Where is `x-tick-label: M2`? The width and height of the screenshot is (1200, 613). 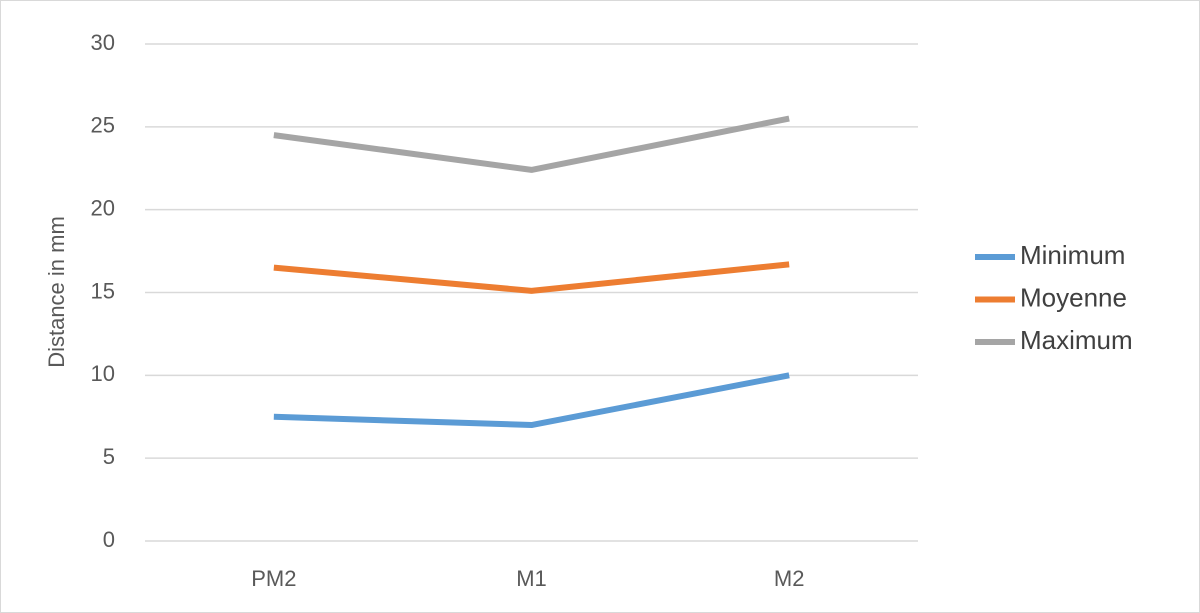
x-tick-label: M2 is located at coordinates (789, 578).